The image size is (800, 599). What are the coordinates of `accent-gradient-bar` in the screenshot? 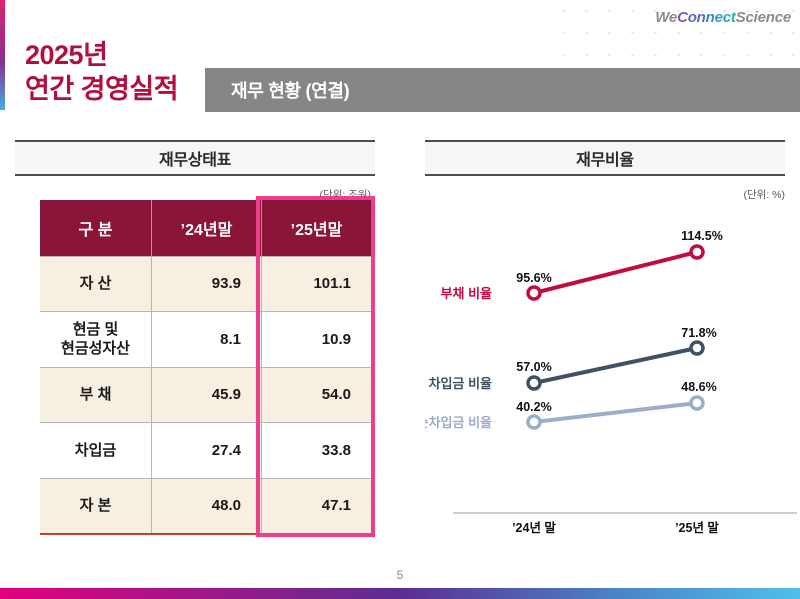 It's located at (2, 55).